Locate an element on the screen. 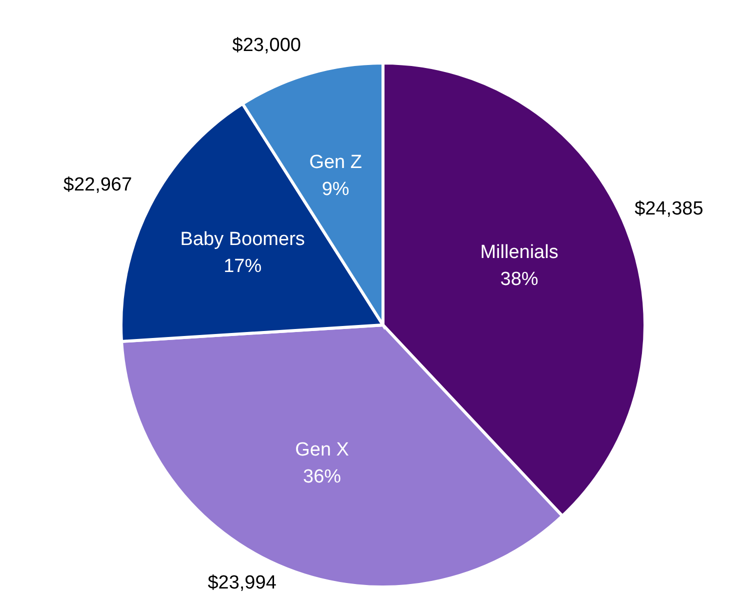  data-label: 9% is located at coordinates (336, 189).